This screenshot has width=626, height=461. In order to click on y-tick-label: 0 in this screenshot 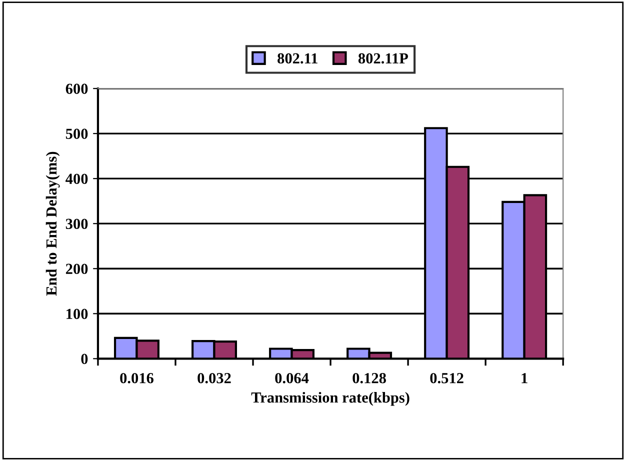, I will do `click(84, 359)`.